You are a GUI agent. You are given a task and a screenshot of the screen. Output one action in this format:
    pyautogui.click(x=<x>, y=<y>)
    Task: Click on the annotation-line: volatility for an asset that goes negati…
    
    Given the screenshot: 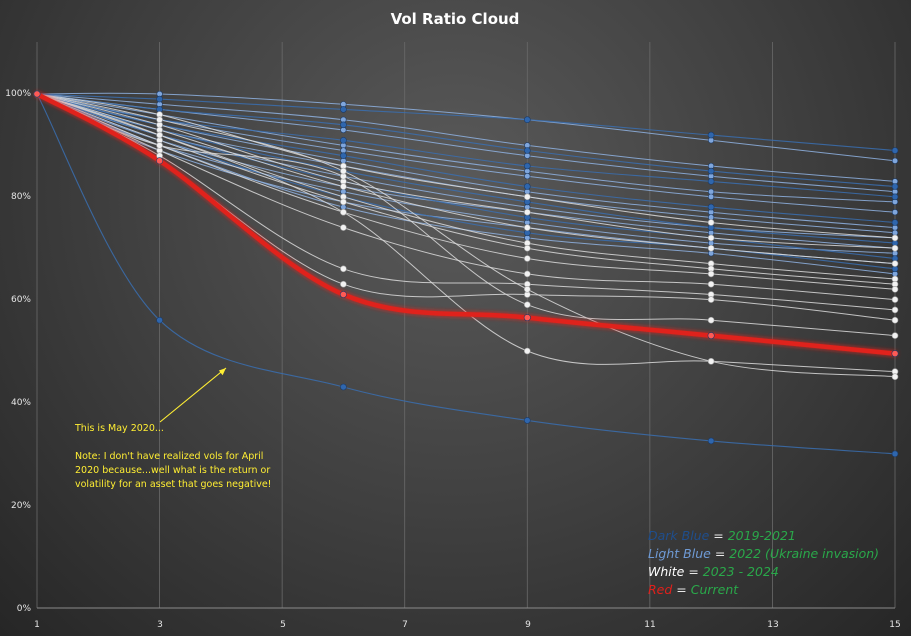 What is the action you would take?
    pyautogui.click(x=173, y=484)
    